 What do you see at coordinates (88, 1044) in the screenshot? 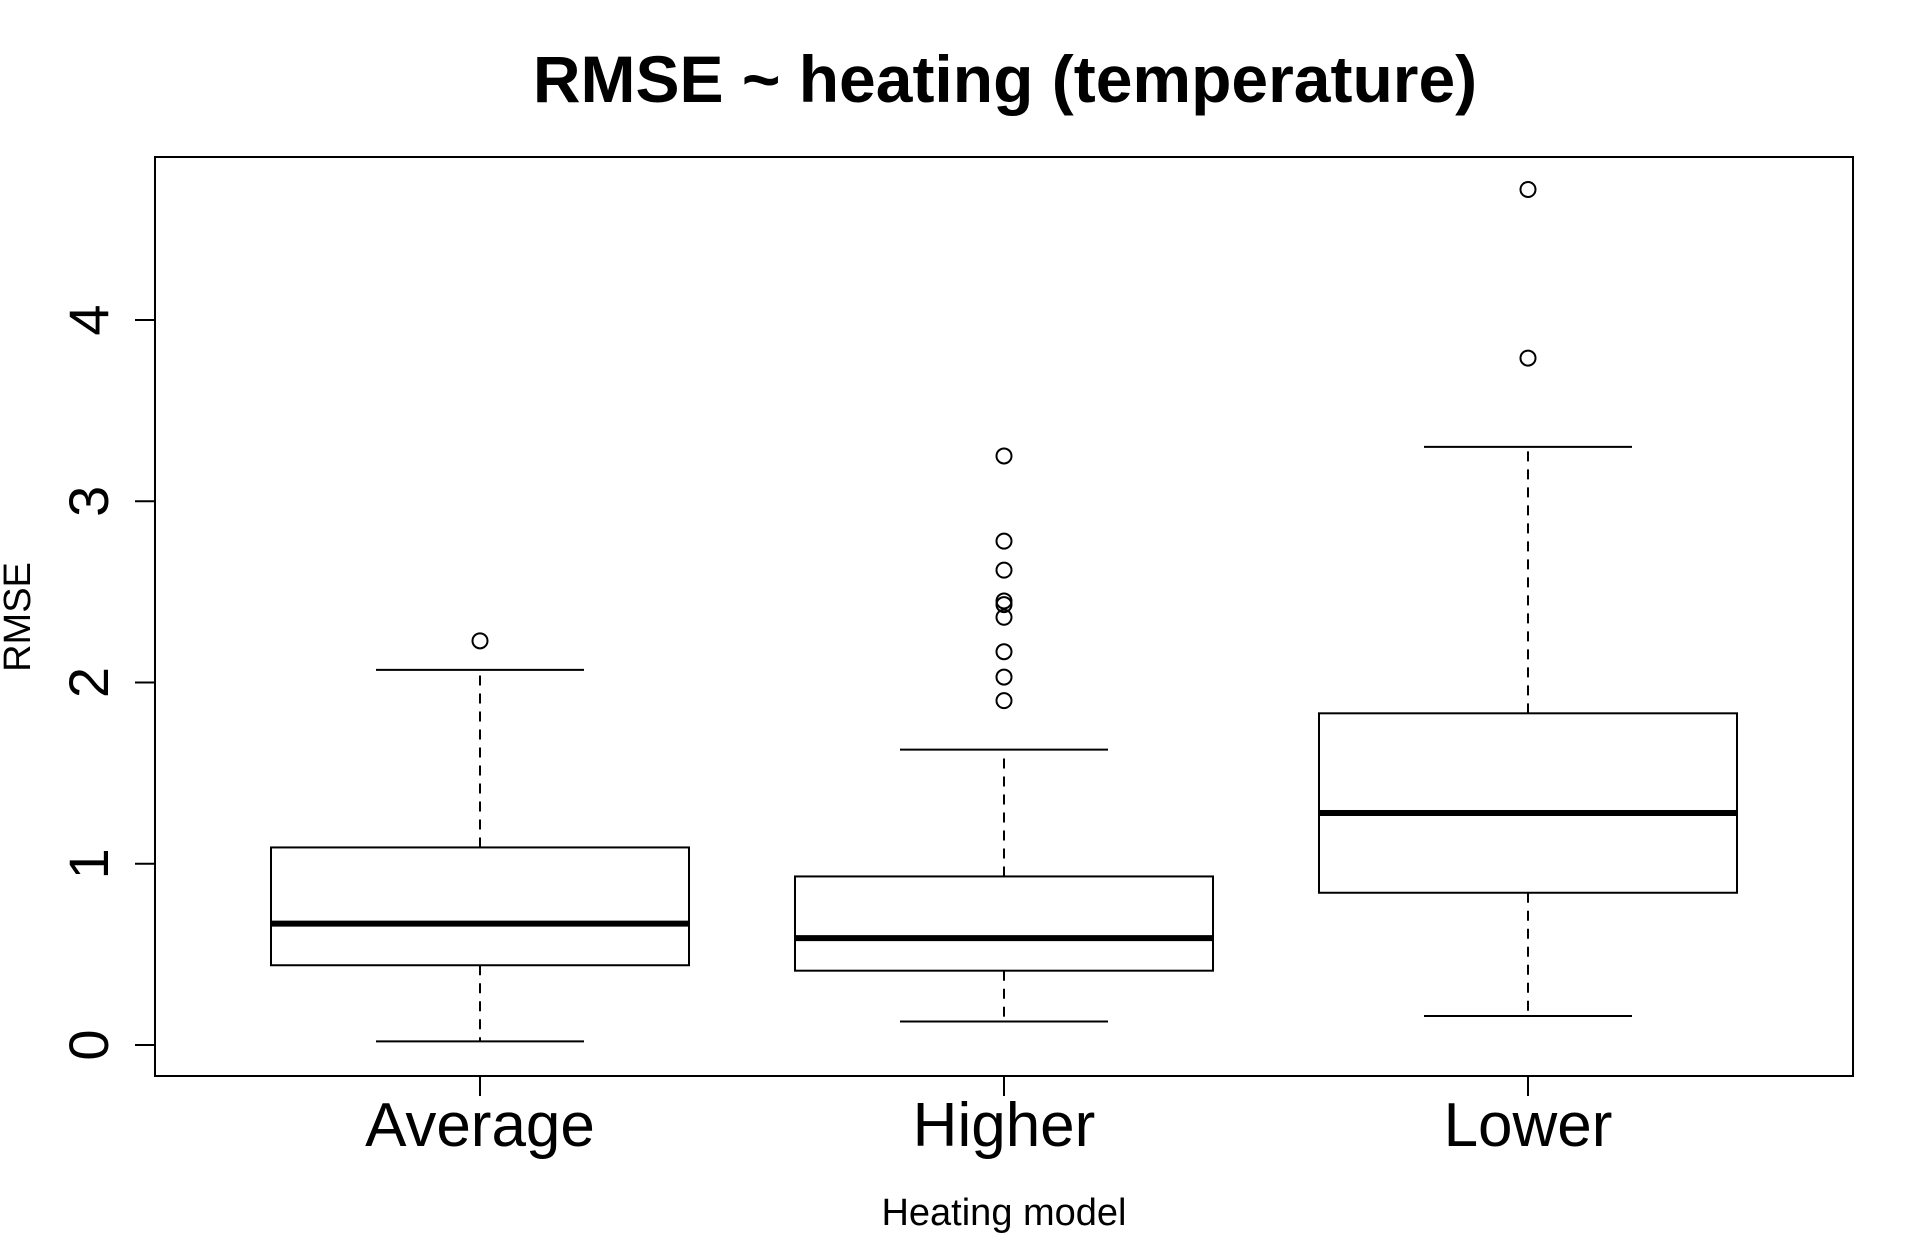
I see `y-tick-label: 0` at bounding box center [88, 1044].